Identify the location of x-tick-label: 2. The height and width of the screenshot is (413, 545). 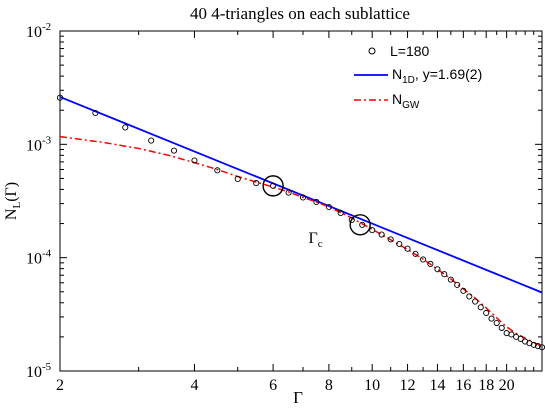
(60, 385).